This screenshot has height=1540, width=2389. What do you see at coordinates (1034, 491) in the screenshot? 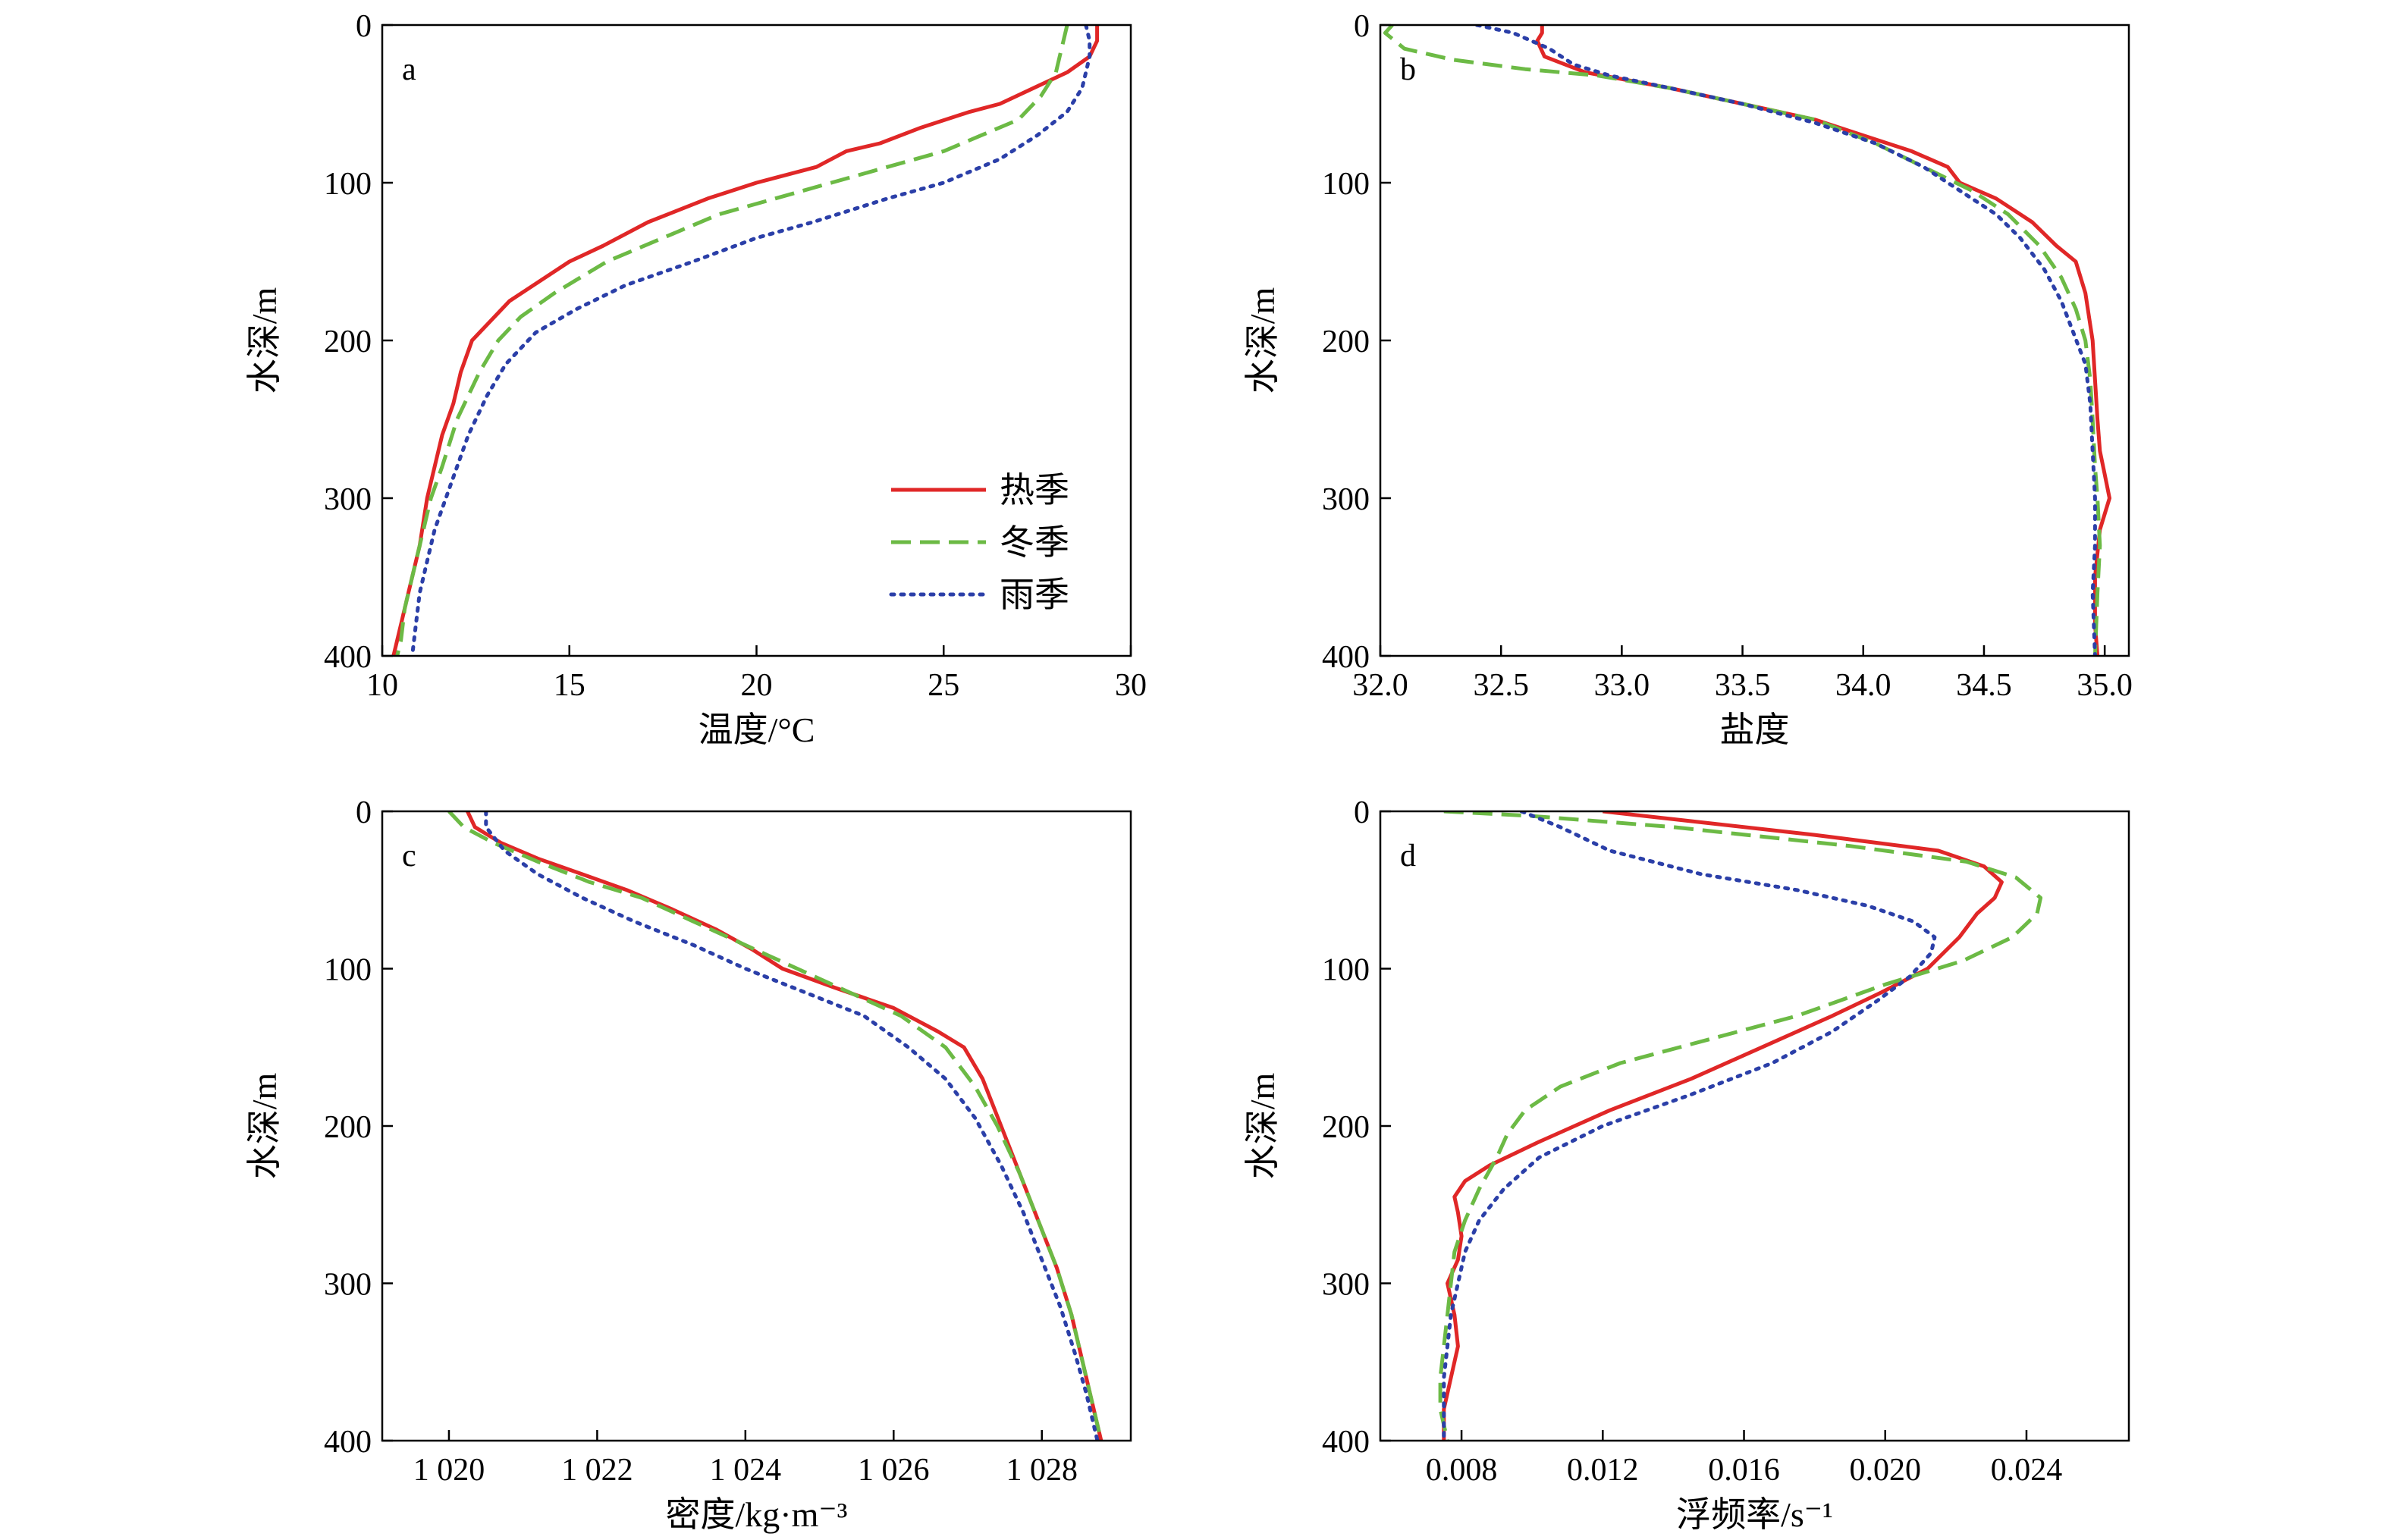
I see `legend-label-hot: 热季` at bounding box center [1034, 491].